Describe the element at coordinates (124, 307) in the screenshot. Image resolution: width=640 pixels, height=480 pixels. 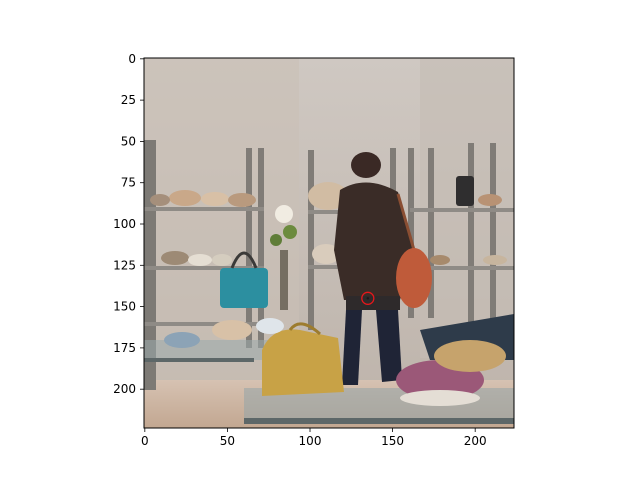
I see `y-tick-label: 150` at that location.